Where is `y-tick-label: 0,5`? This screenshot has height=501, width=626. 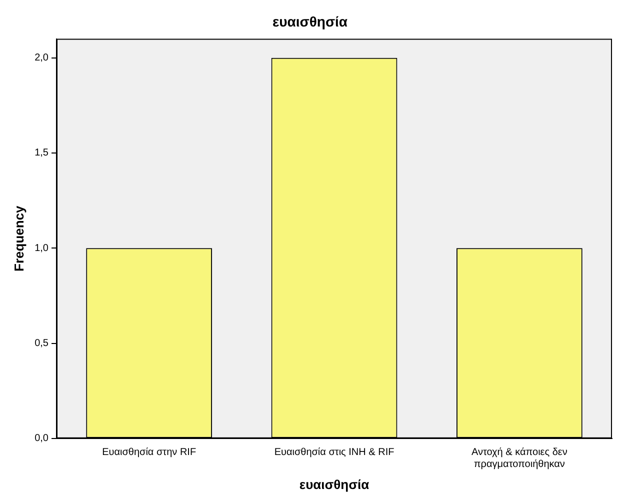 y-tick-label: 0,5 is located at coordinates (41, 344).